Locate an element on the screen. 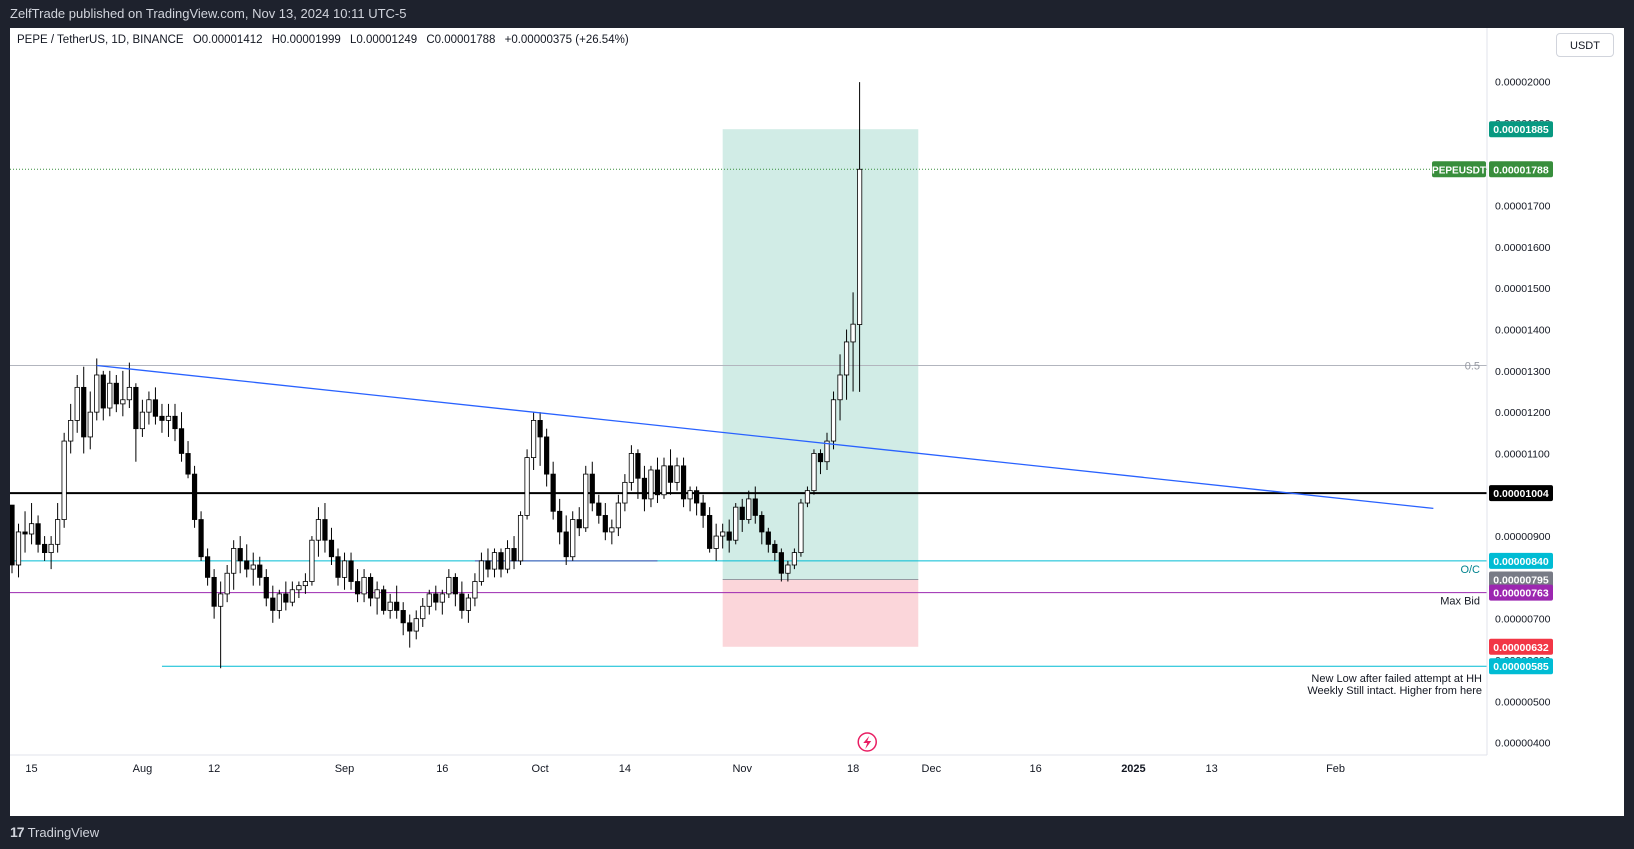  x-tick-6: 14 is located at coordinates (625, 769).